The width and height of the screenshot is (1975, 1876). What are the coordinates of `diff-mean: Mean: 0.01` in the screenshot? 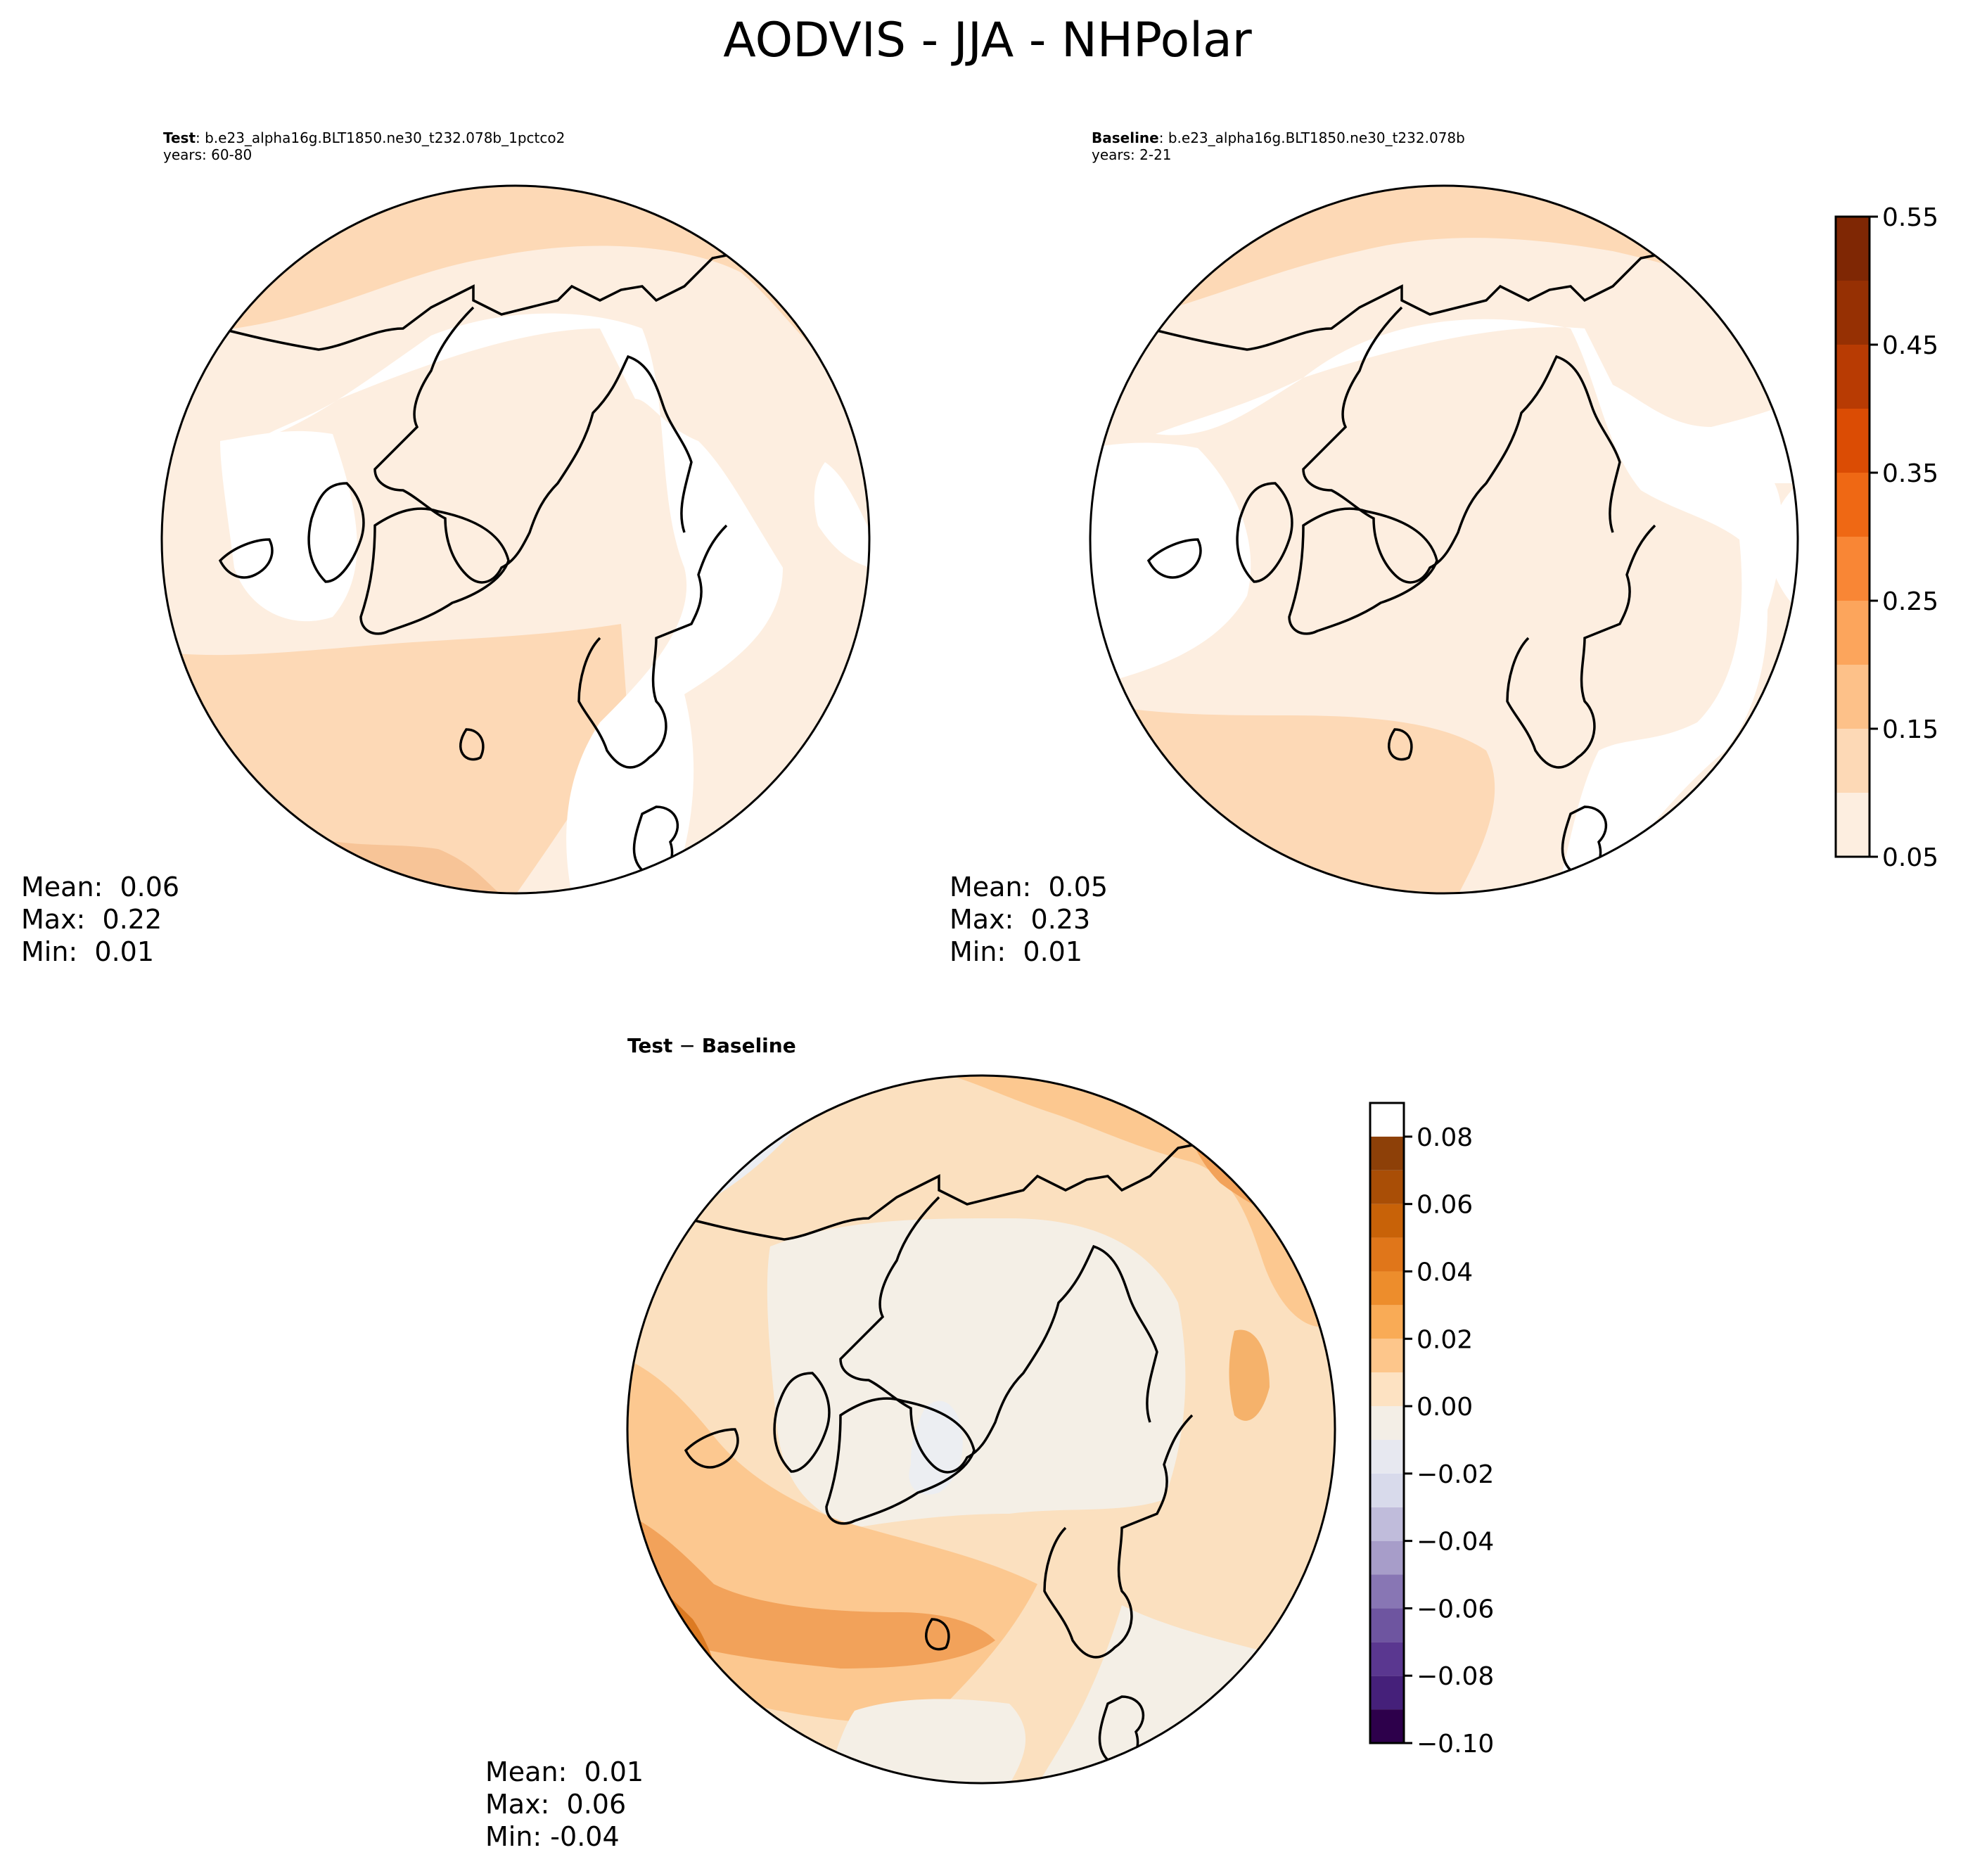 It's located at (564, 1772).